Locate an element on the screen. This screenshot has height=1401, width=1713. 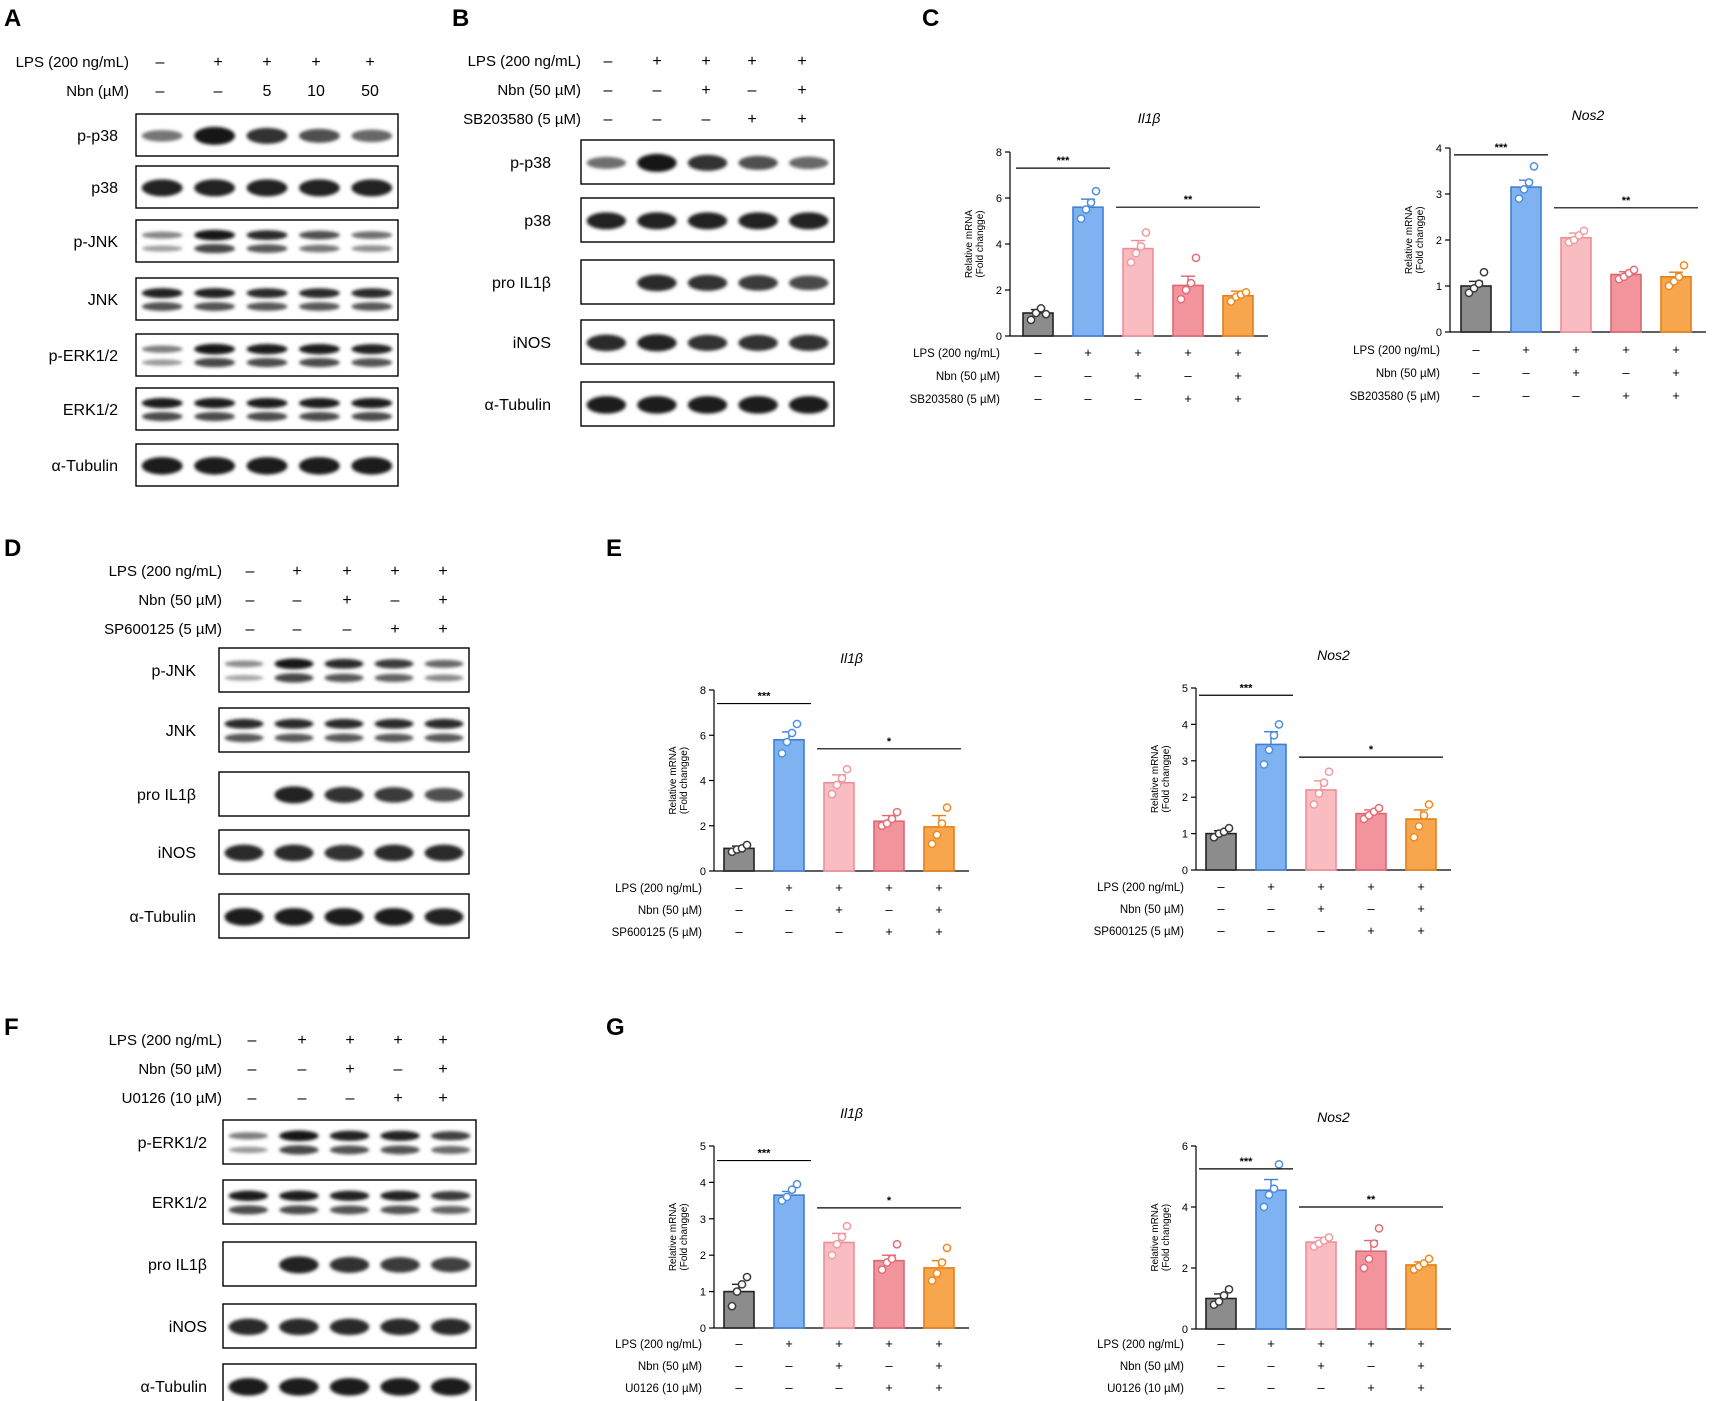
blot-row-label: pro IL1β is located at coordinates (166, 795).